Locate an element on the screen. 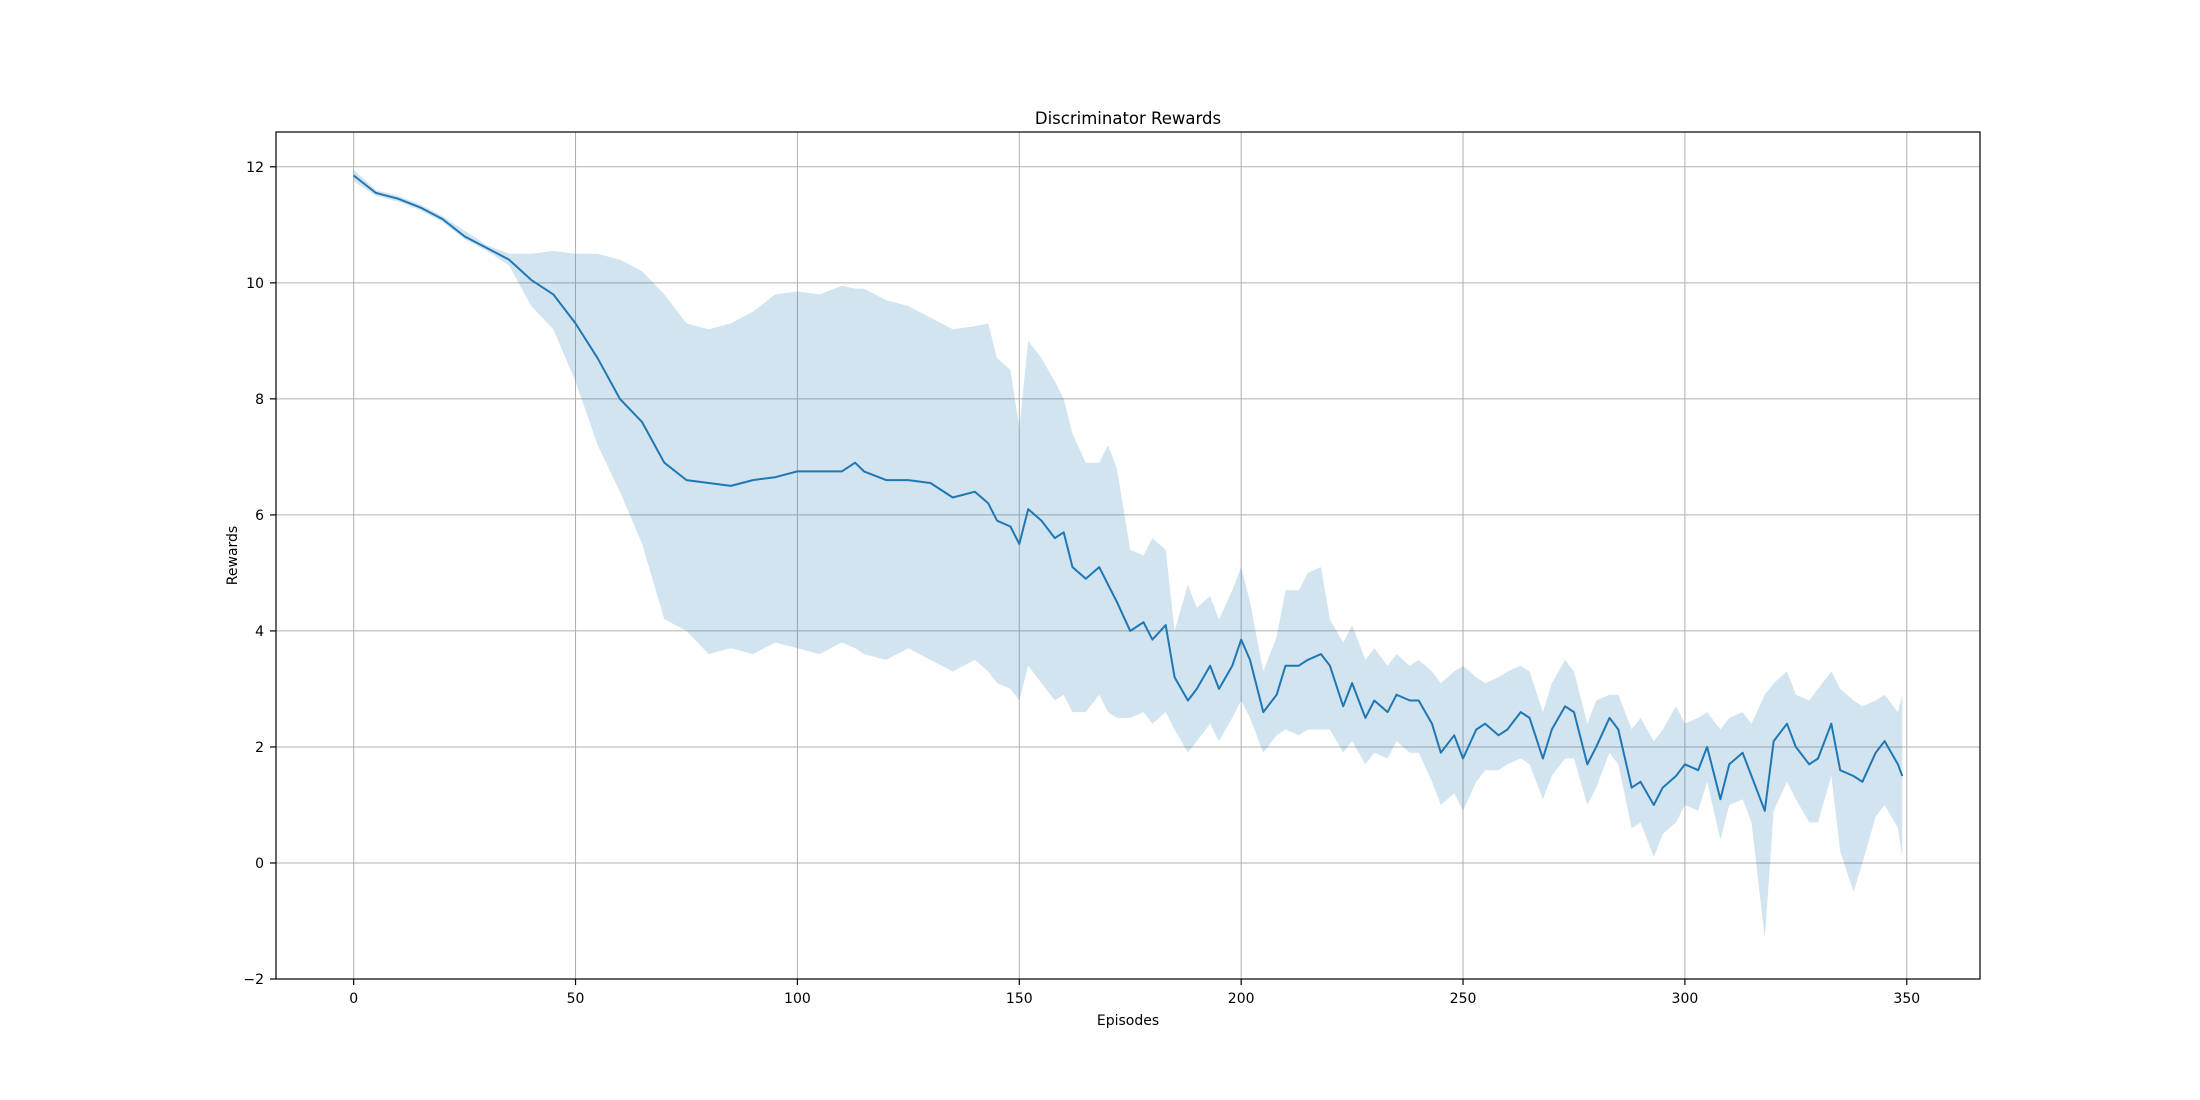  x-tick-label: 200 is located at coordinates (1241, 999).